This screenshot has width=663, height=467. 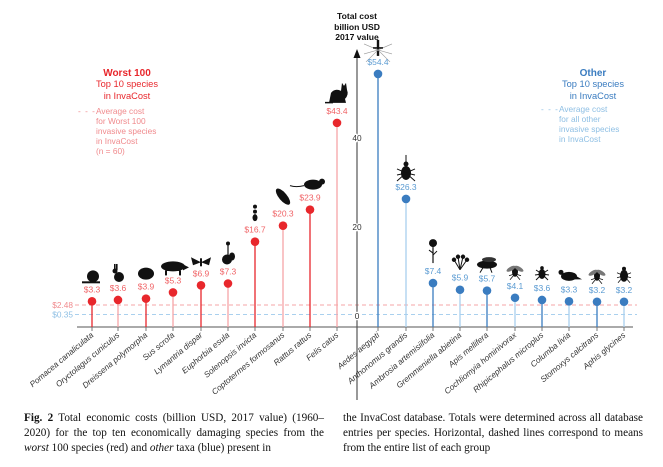 What do you see at coordinates (62, 314) in the screenshot?
I see `average-label: $0.35` at bounding box center [62, 314].